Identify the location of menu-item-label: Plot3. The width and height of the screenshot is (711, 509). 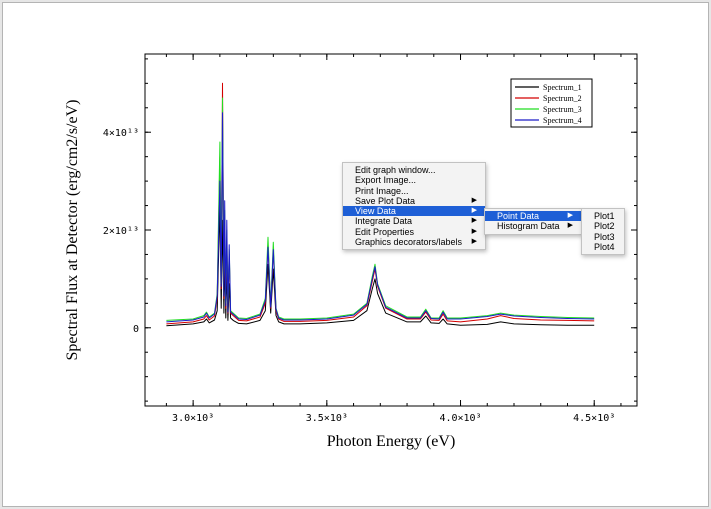
(604, 236).